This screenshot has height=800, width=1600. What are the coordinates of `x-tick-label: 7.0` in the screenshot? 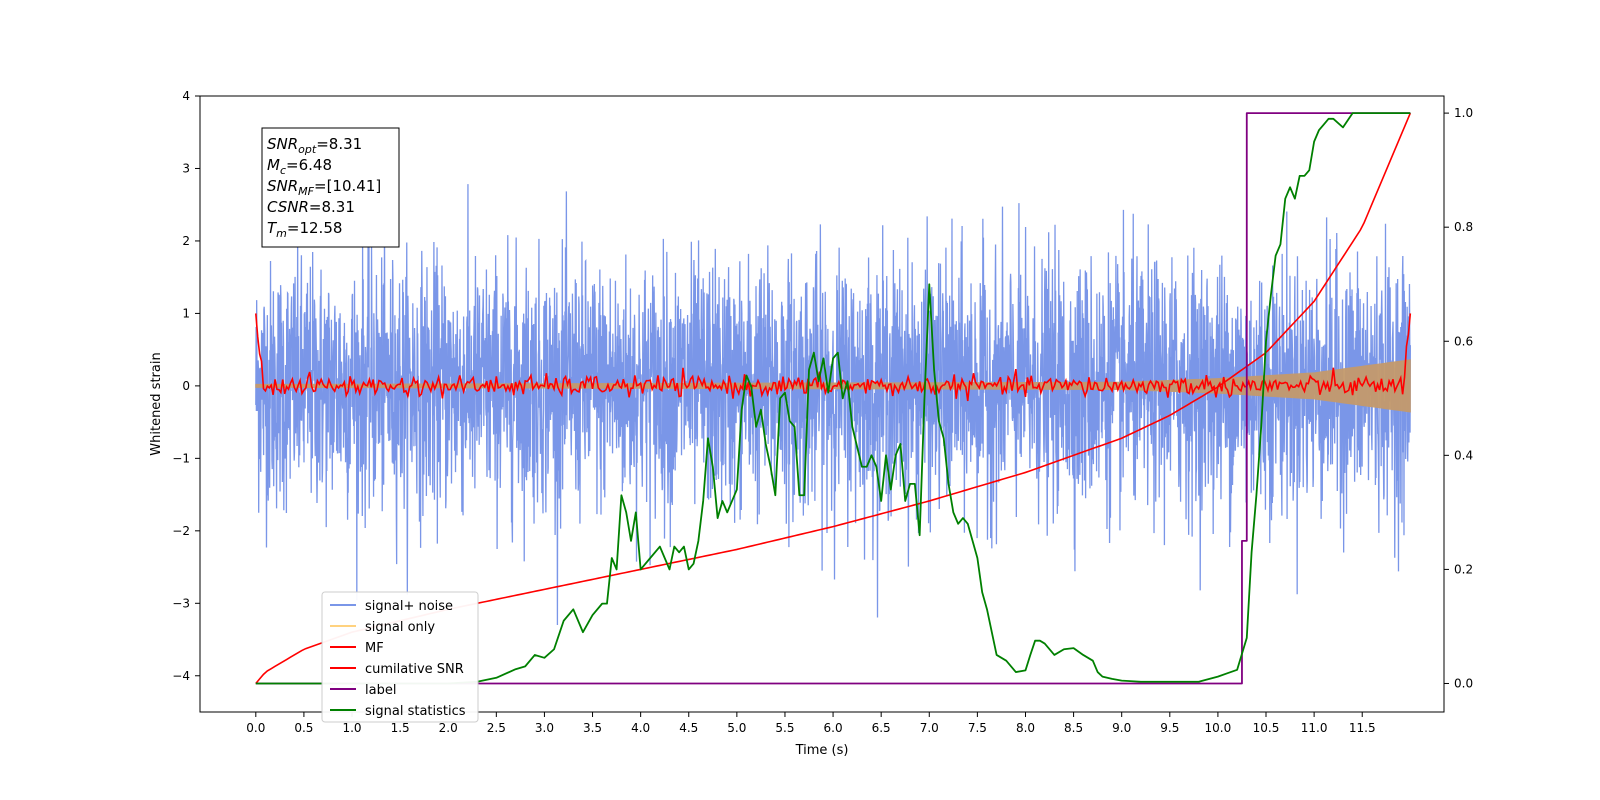 It's located at (929, 728).